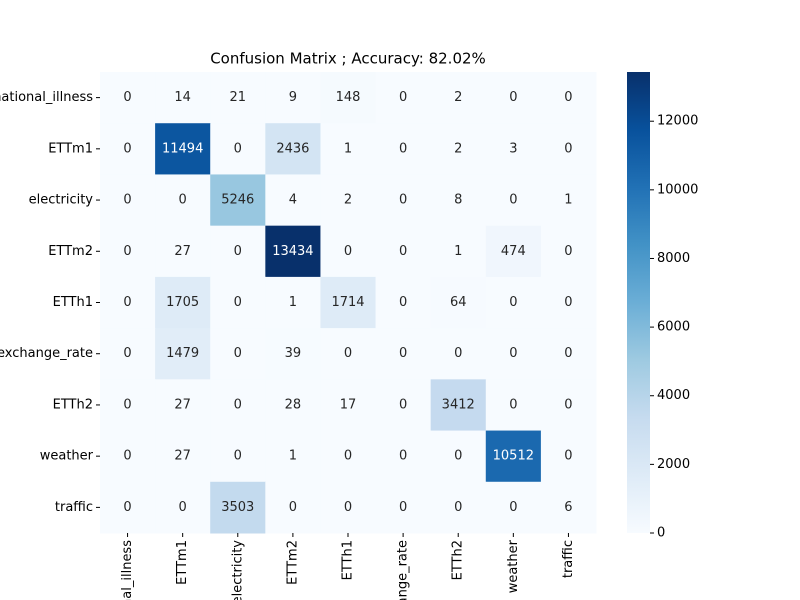 The image size is (800, 600). What do you see at coordinates (73, 302) in the screenshot?
I see `y-tick-label: ETTh1` at bounding box center [73, 302].